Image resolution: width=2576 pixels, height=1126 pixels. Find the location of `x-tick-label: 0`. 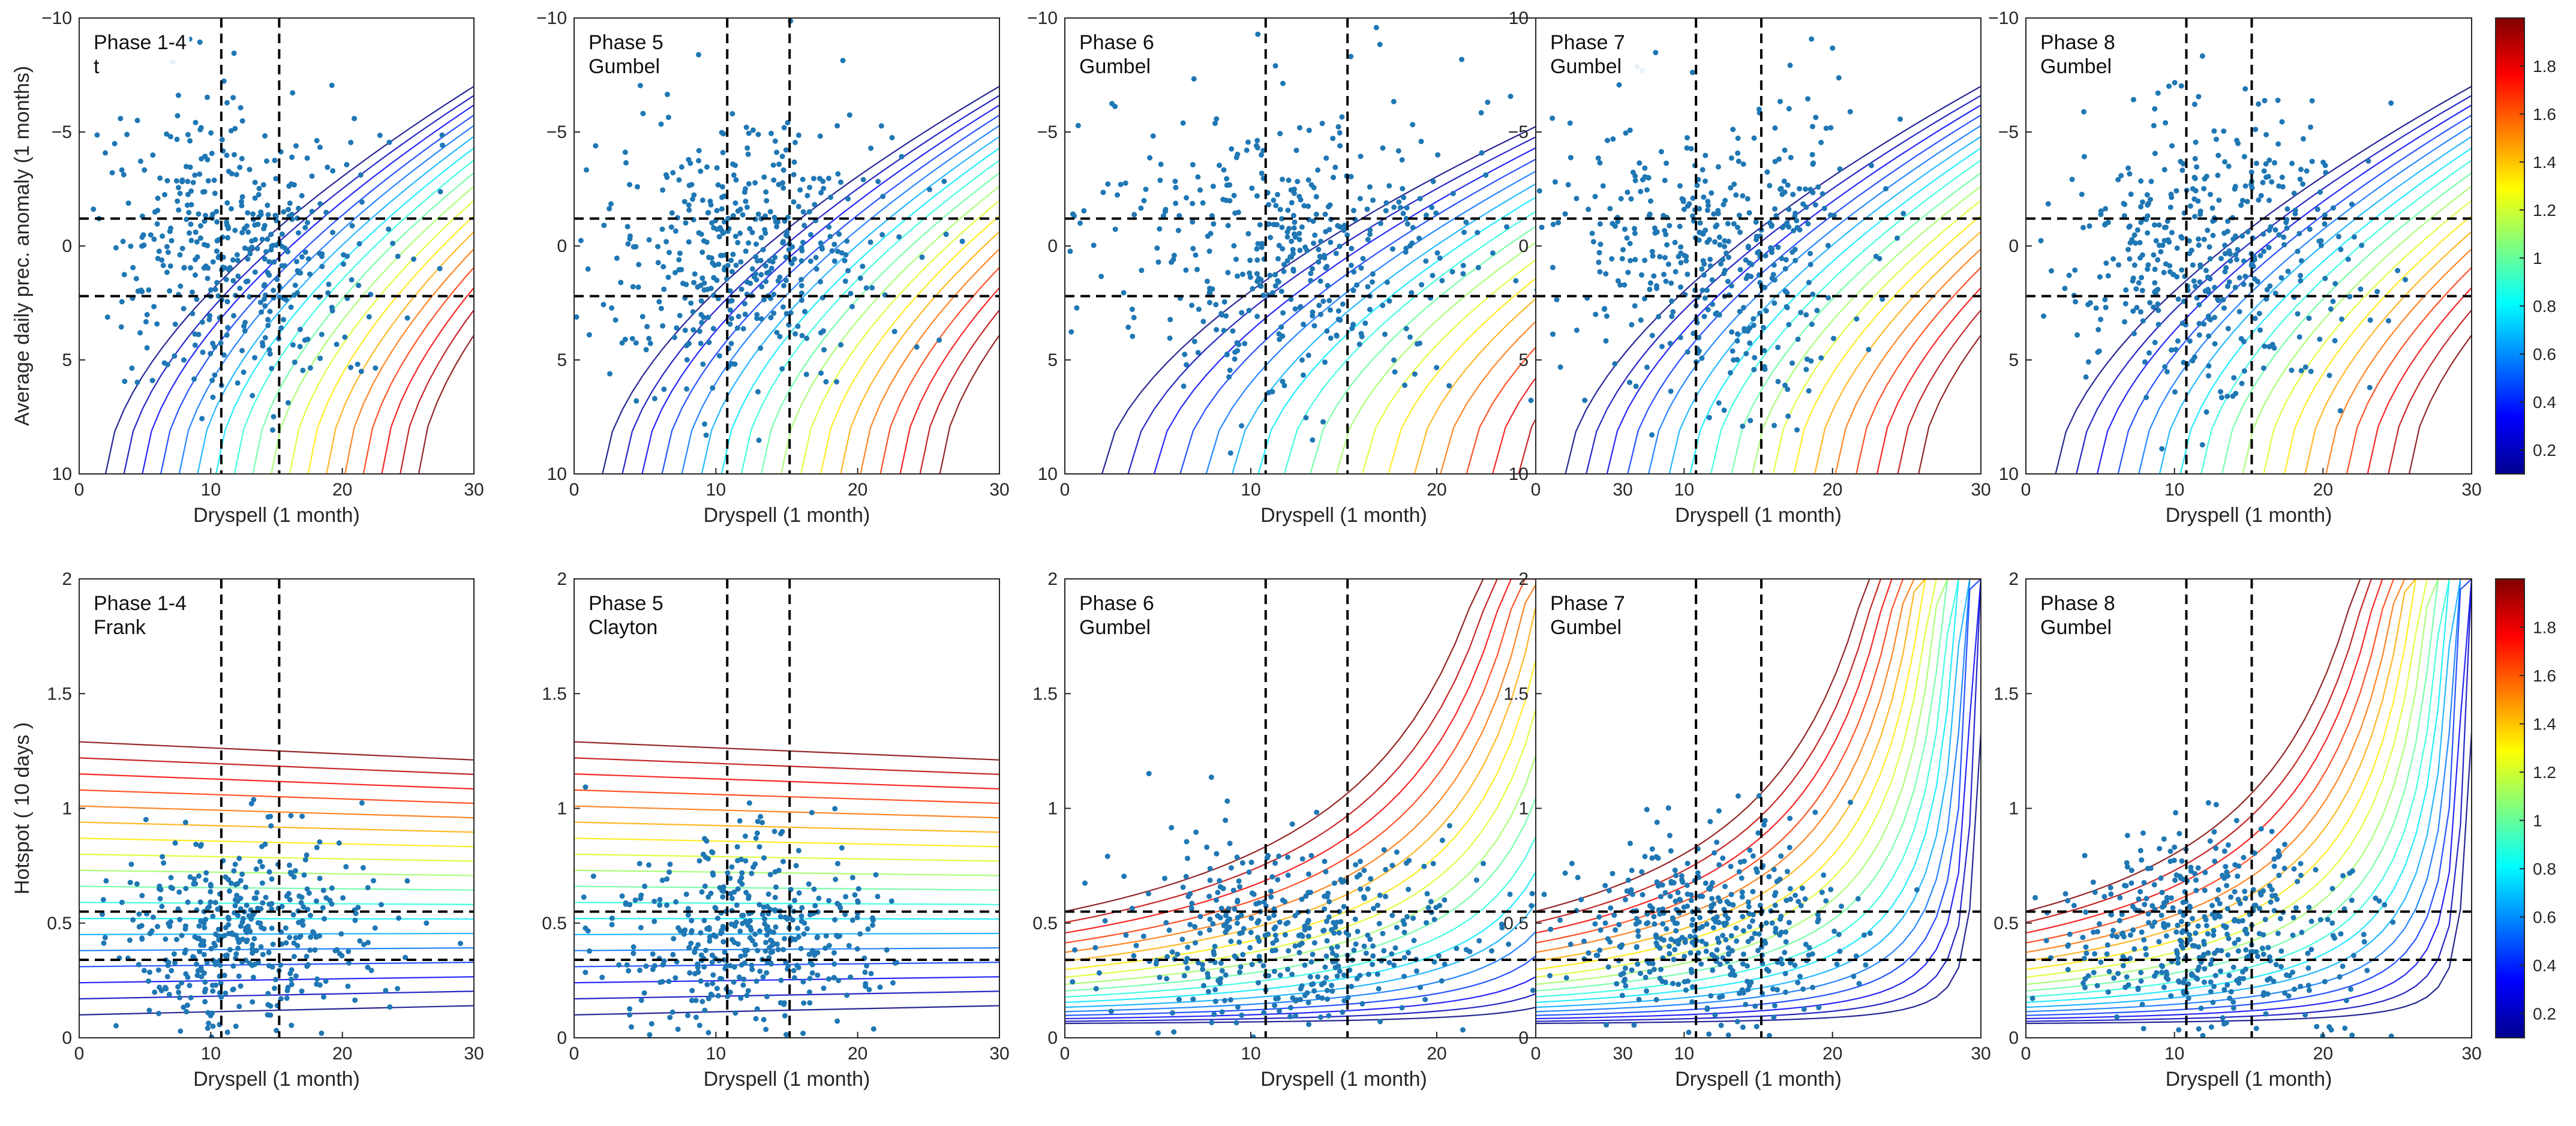

x-tick-label: 0 is located at coordinates (574, 1054).